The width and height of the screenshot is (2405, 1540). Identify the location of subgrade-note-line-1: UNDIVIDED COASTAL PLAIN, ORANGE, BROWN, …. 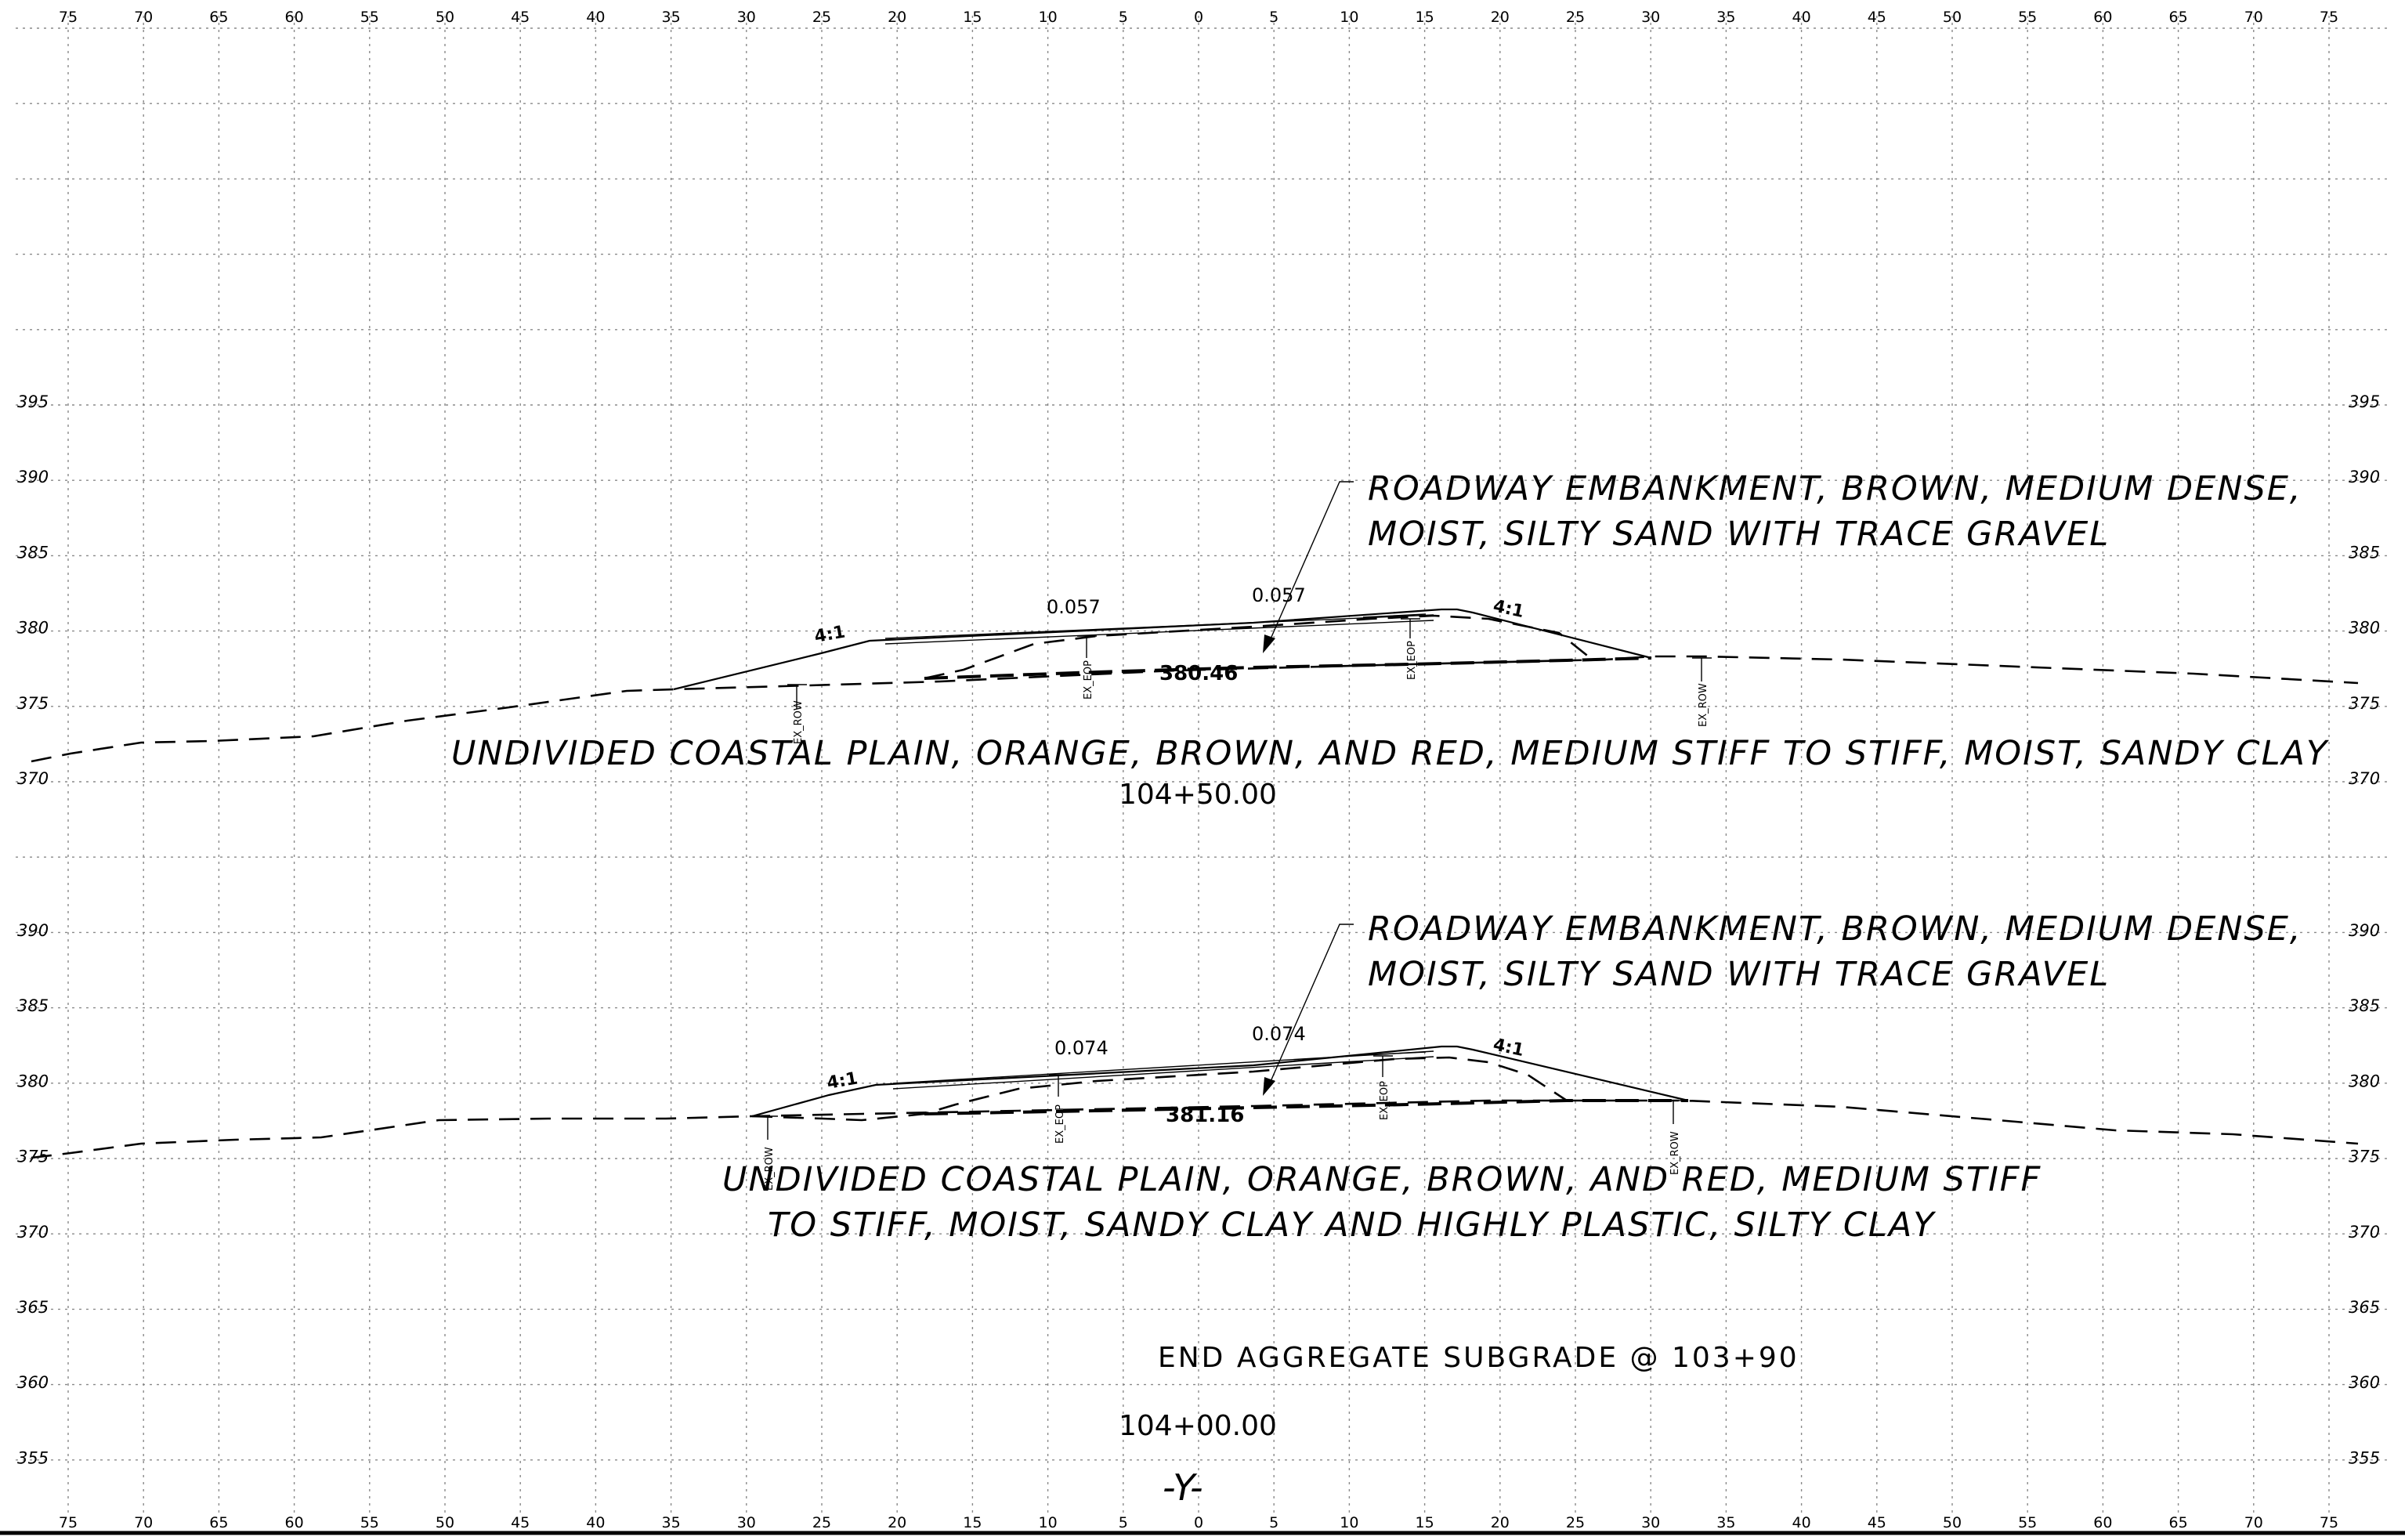
(1390, 753).